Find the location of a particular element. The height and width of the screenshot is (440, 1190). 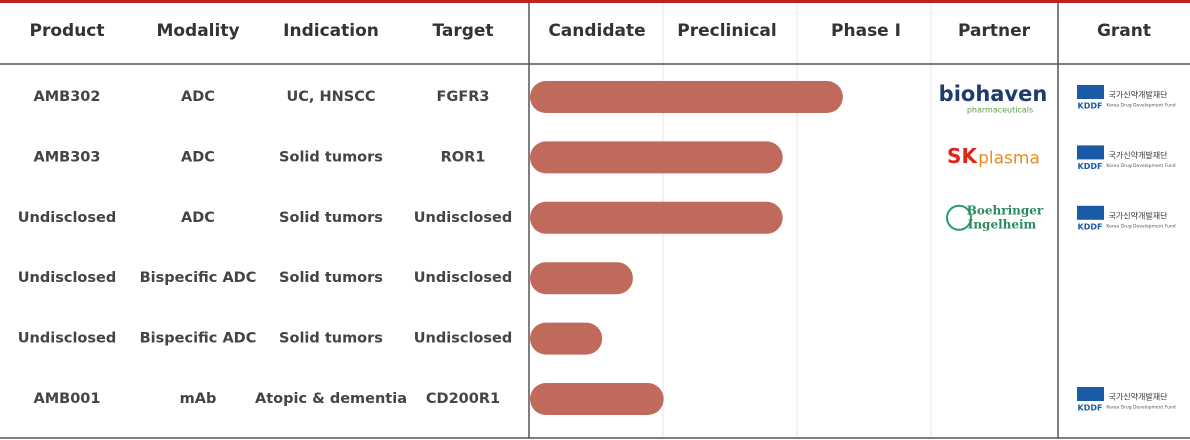

product-cell: AMB302 is located at coordinates (67, 97).